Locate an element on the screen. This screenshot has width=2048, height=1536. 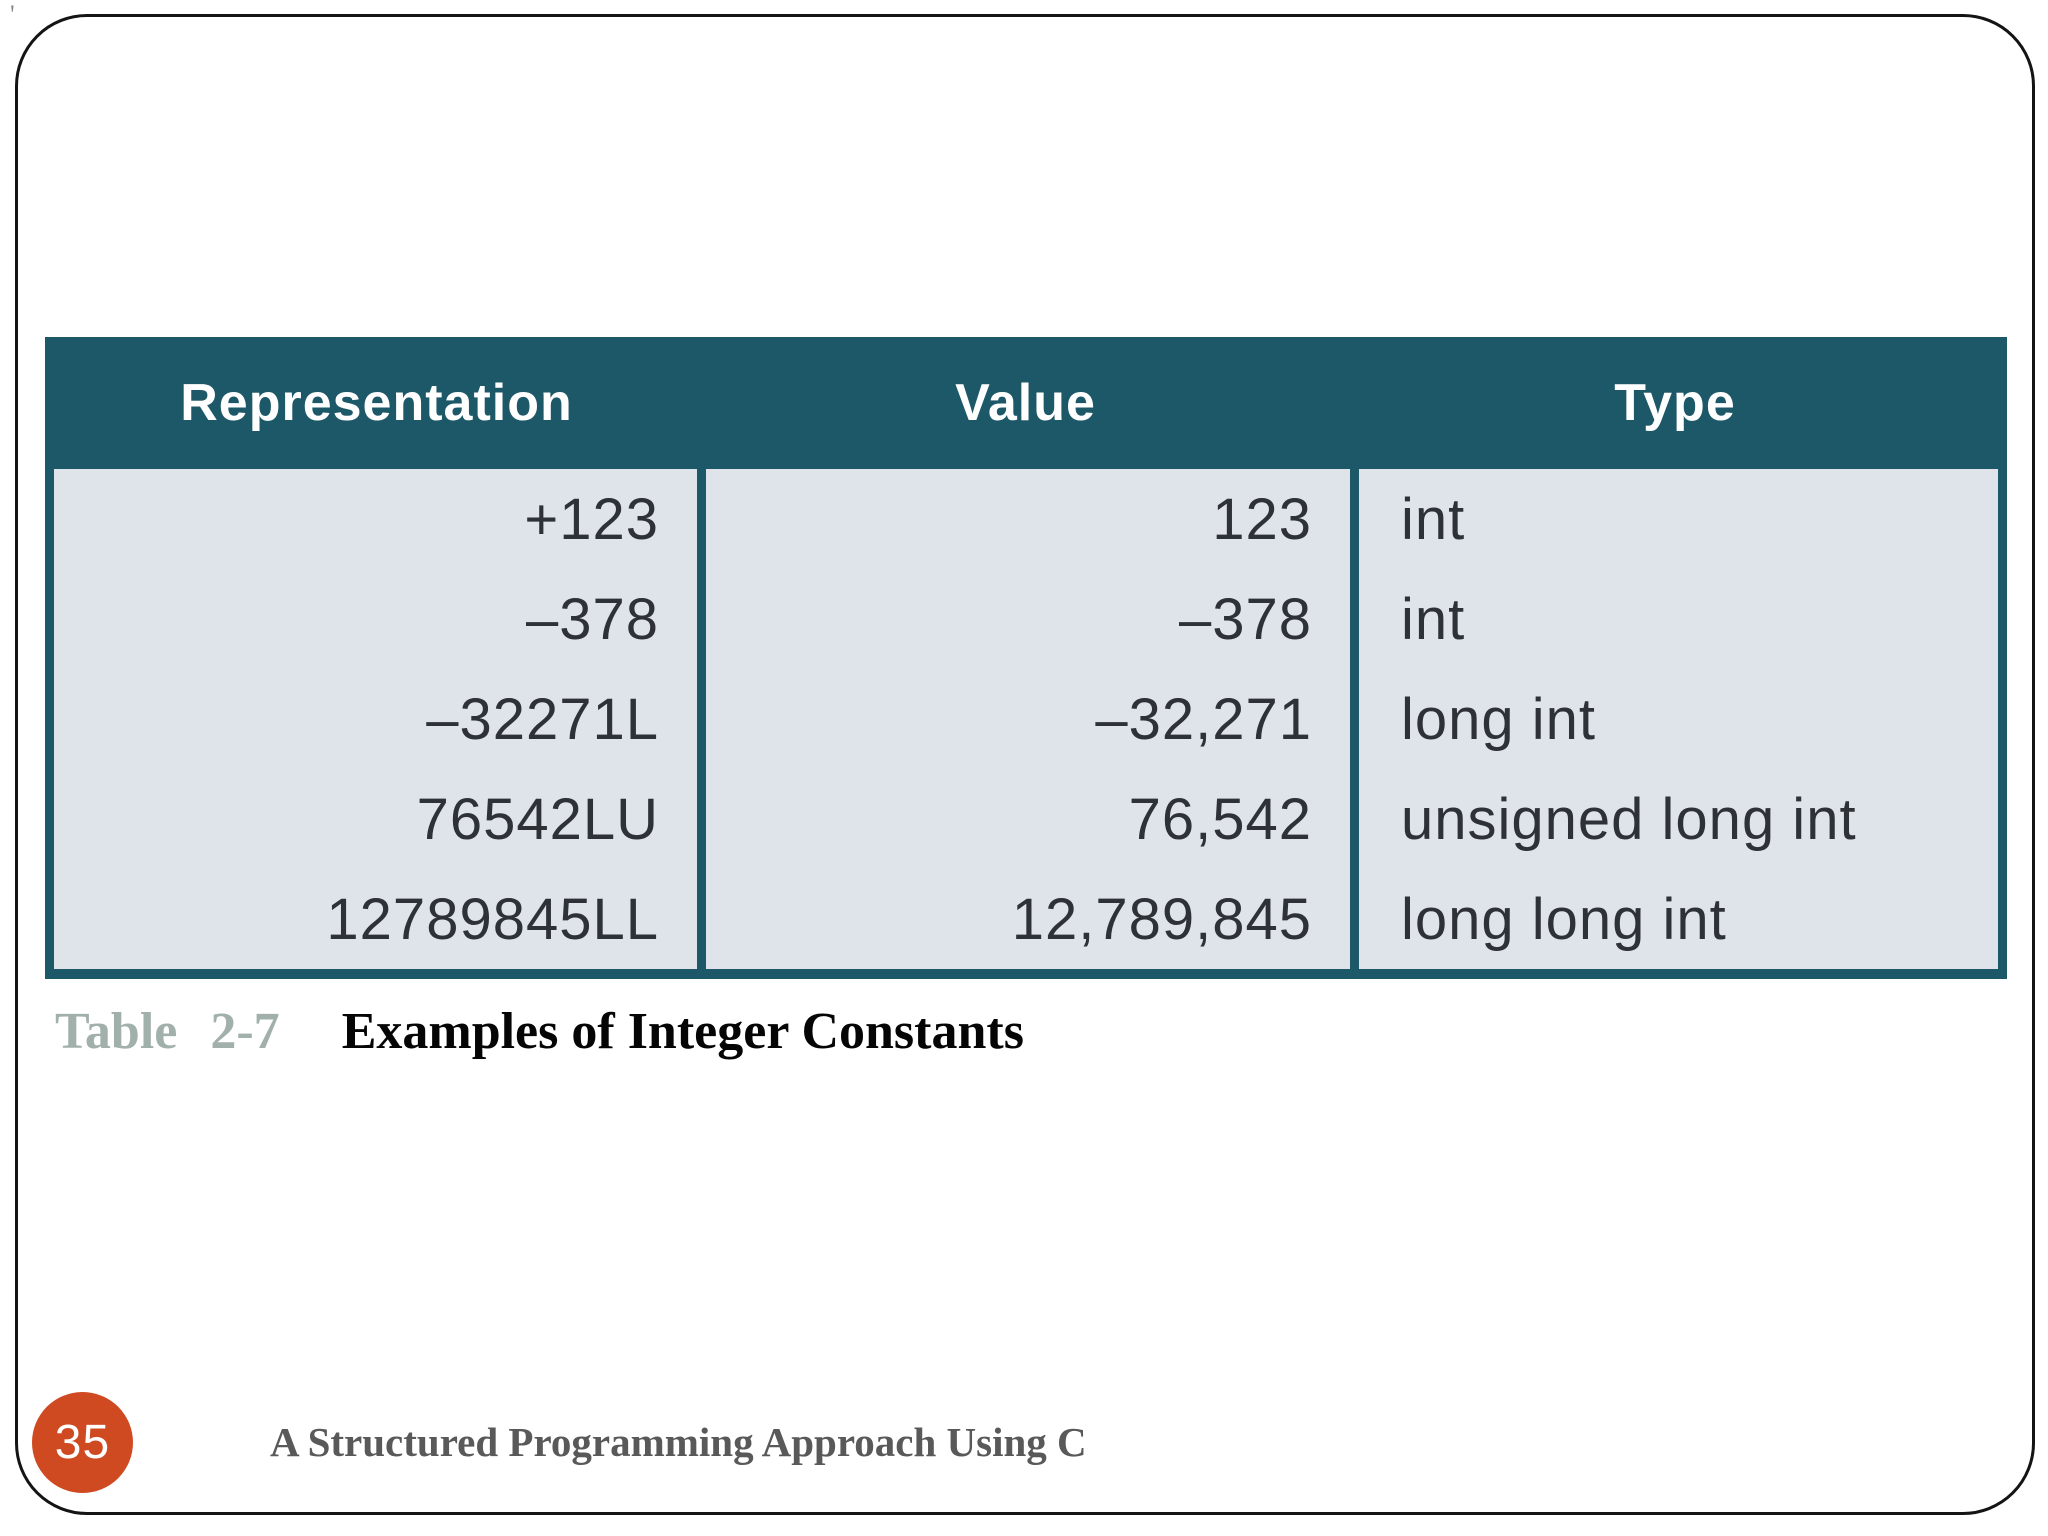
page-number: 35 is located at coordinates (82, 1442).